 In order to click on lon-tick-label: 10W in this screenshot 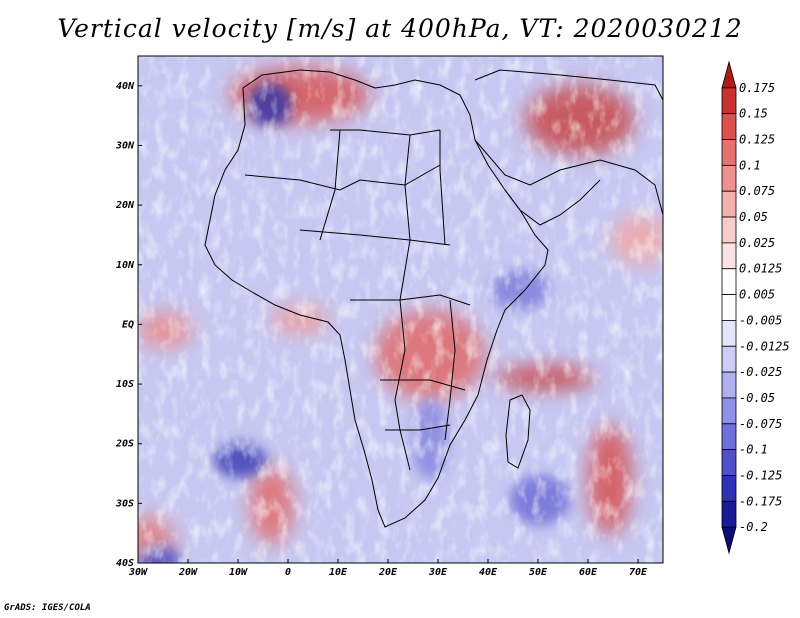, I will do `click(238, 572)`.